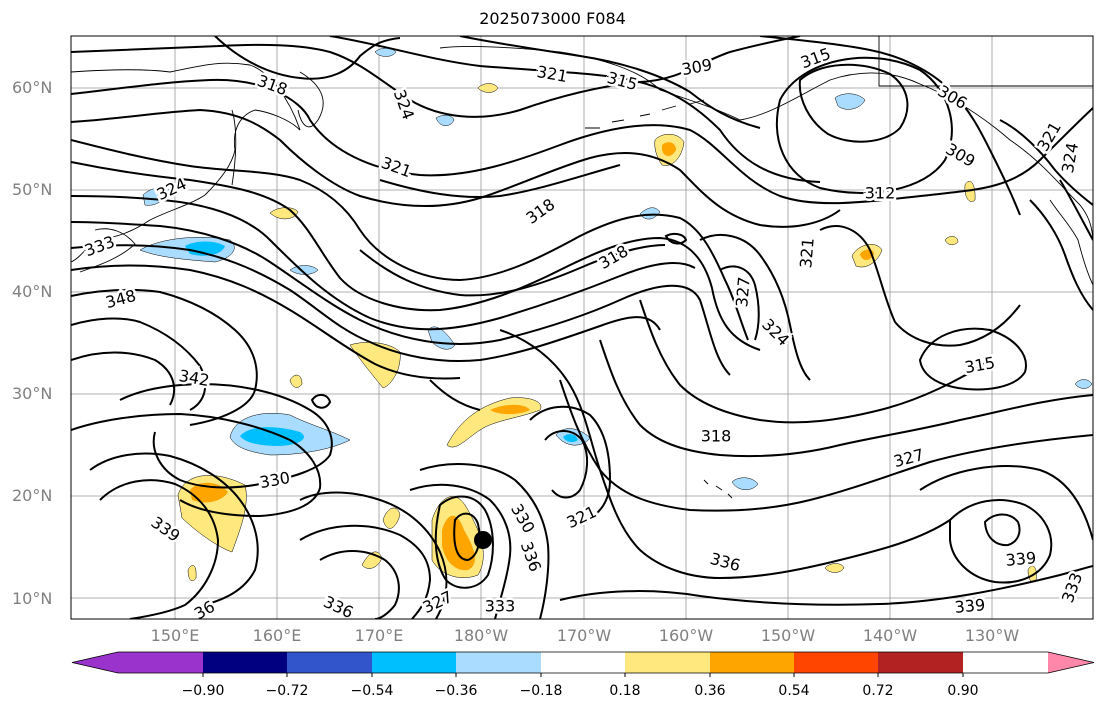 This screenshot has height=712, width=1105. Describe the element at coordinates (743, 292) in the screenshot. I see `contour-value-label: 327` at that location.